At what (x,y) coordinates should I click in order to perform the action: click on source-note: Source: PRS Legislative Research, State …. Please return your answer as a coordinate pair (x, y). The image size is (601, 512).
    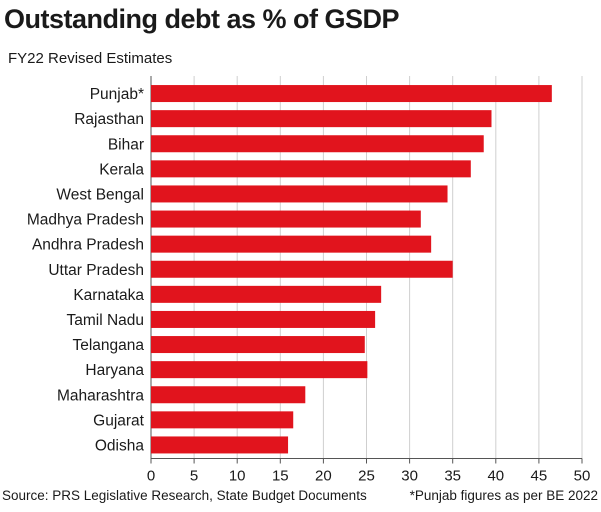
    Looking at the image, I should click on (184, 495).